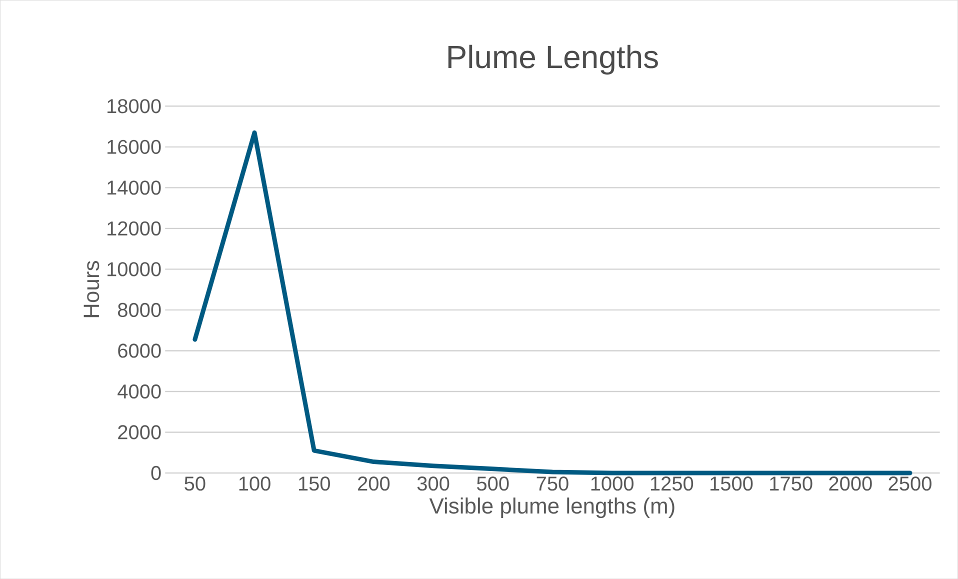 This screenshot has width=958, height=579. What do you see at coordinates (314, 483) in the screenshot?
I see `x-tick-label: 150` at bounding box center [314, 483].